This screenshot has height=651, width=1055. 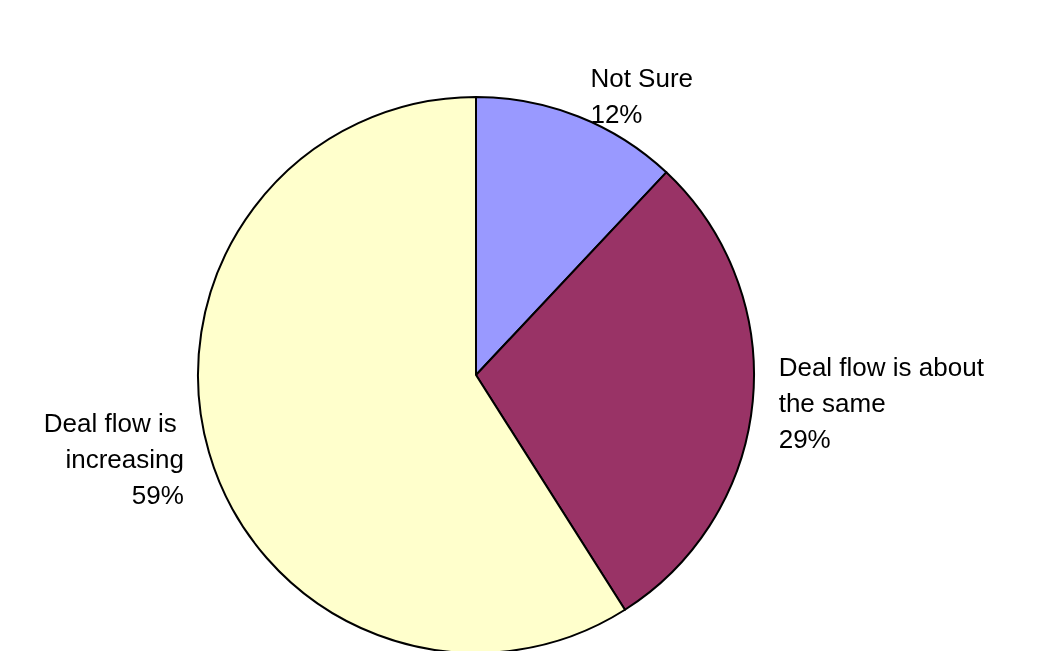 What do you see at coordinates (804, 439) in the screenshot?
I see `data-label: 29%` at bounding box center [804, 439].